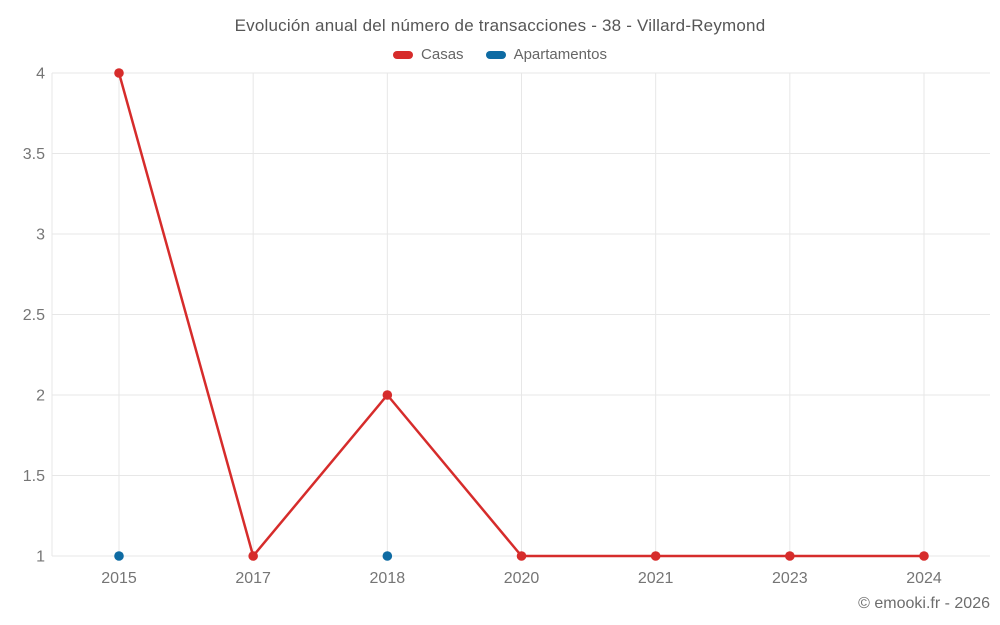 This screenshot has height=625, width=1000. What do you see at coordinates (34, 315) in the screenshot?
I see `y-axis-tick-label: 2.5` at bounding box center [34, 315].